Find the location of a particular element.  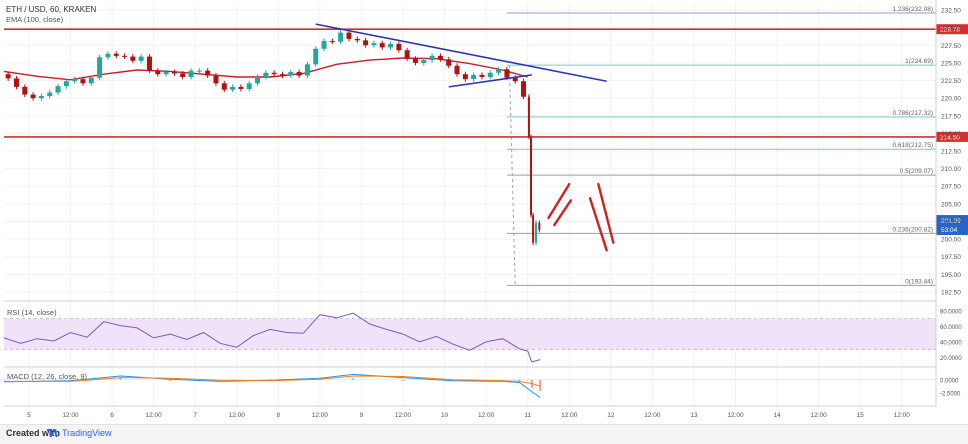

current-price-tag is located at coordinates (952, 225).